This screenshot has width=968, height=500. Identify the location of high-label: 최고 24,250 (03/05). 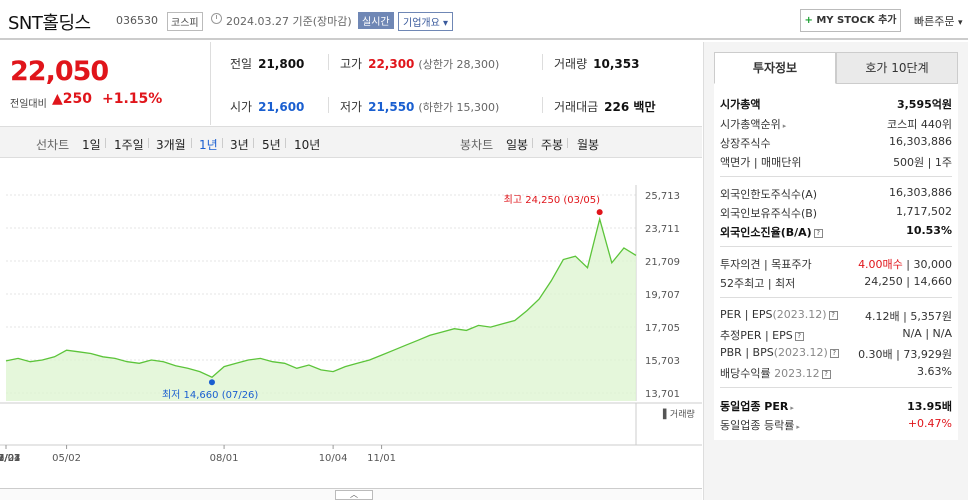
(552, 200).